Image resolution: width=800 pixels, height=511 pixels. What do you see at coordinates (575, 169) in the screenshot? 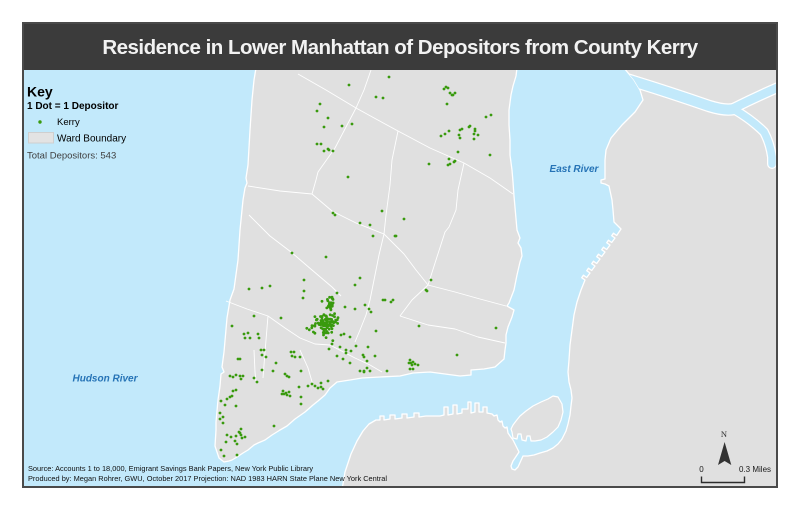
I see `svg-text: East River` at bounding box center [575, 169].